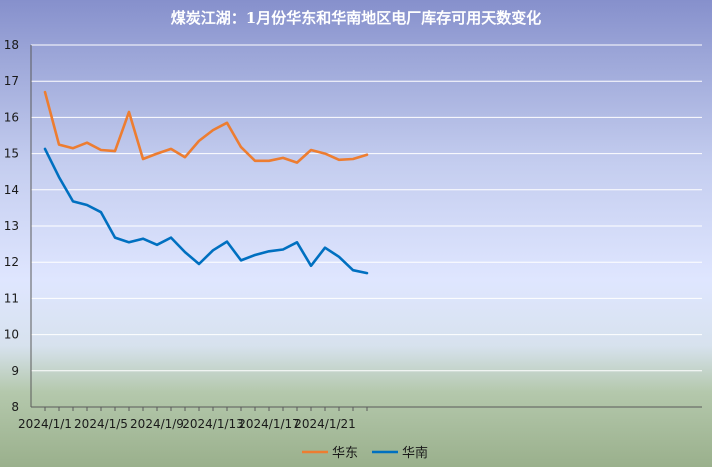 The height and width of the screenshot is (467, 712). Describe the element at coordinates (415, 453) in the screenshot. I see `legend-label-1: 华南` at that location.